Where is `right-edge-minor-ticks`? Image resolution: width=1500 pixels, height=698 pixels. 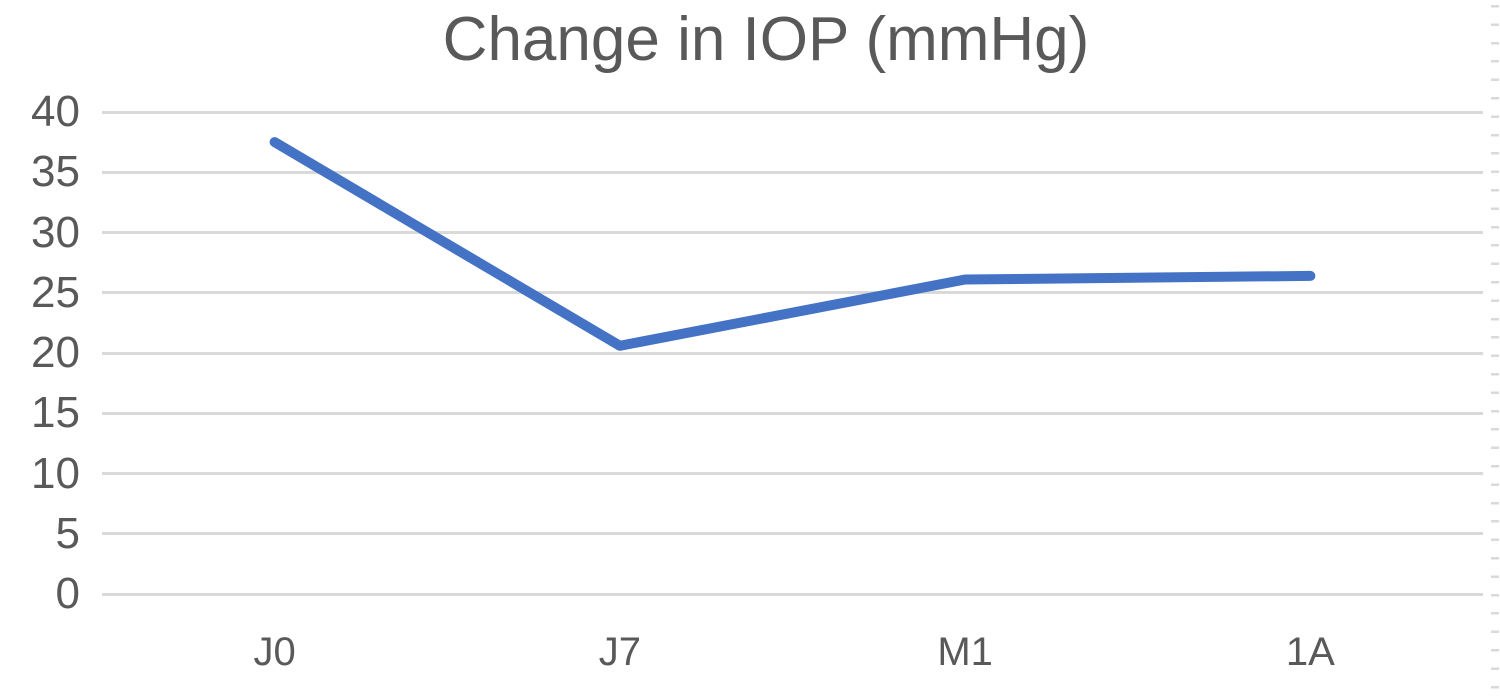 right-edge-minor-ticks is located at coordinates (1495, 351).